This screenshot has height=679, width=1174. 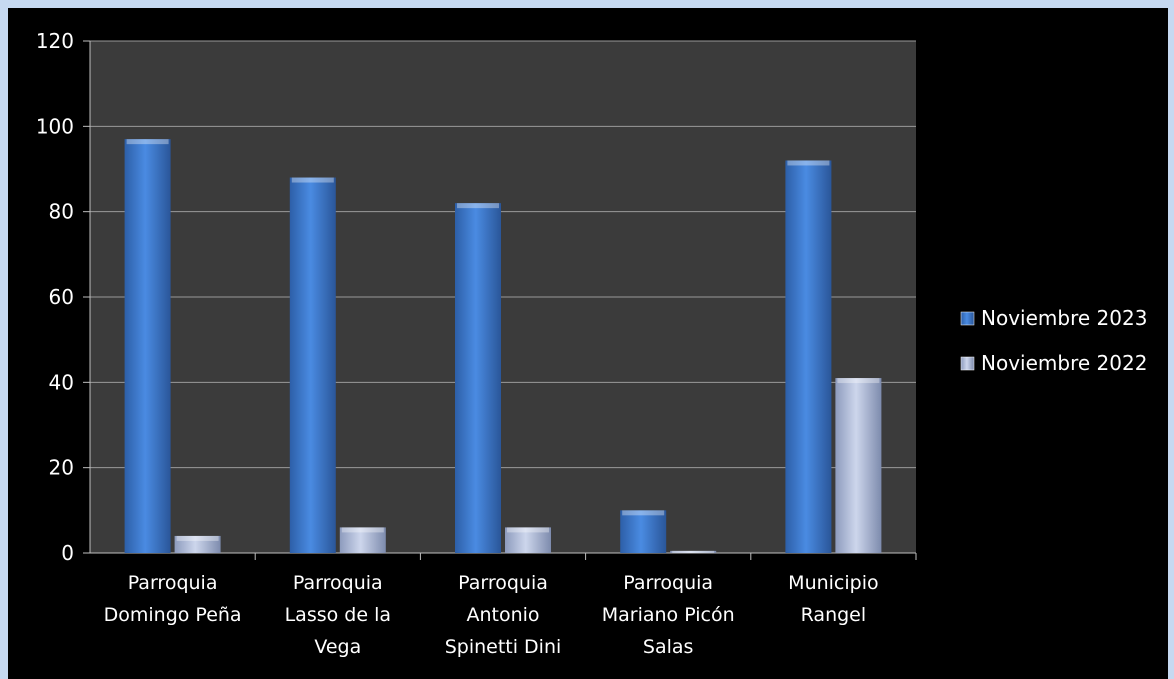 I want to click on x-category-label: Domingo Peña, so click(x=173, y=615).